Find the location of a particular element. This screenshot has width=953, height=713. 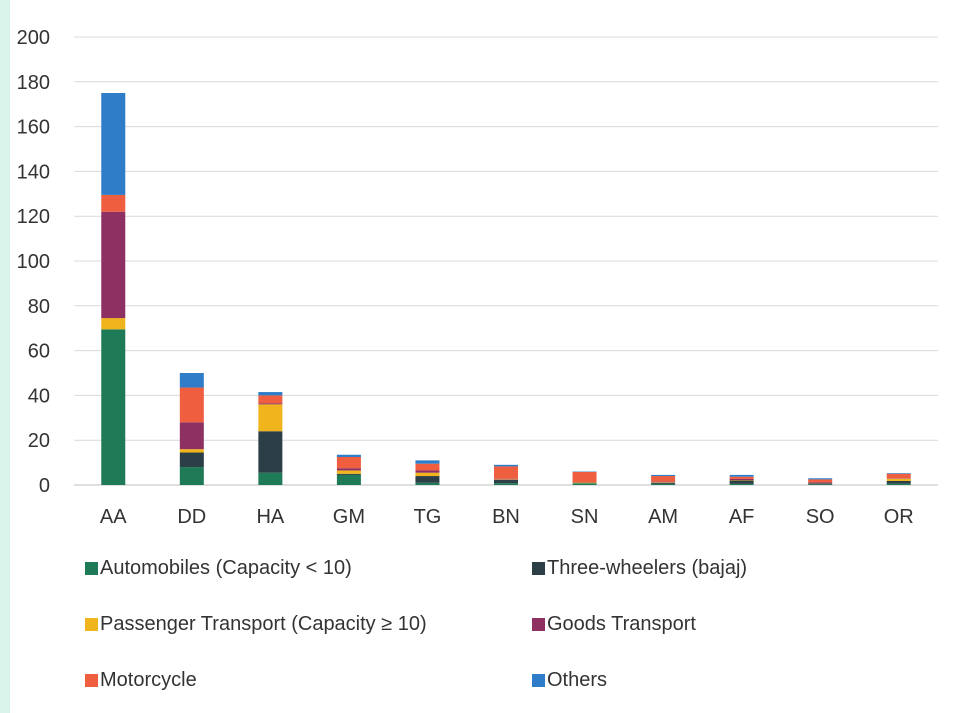

legend-item-3: Goods Transport is located at coordinates (614, 624).